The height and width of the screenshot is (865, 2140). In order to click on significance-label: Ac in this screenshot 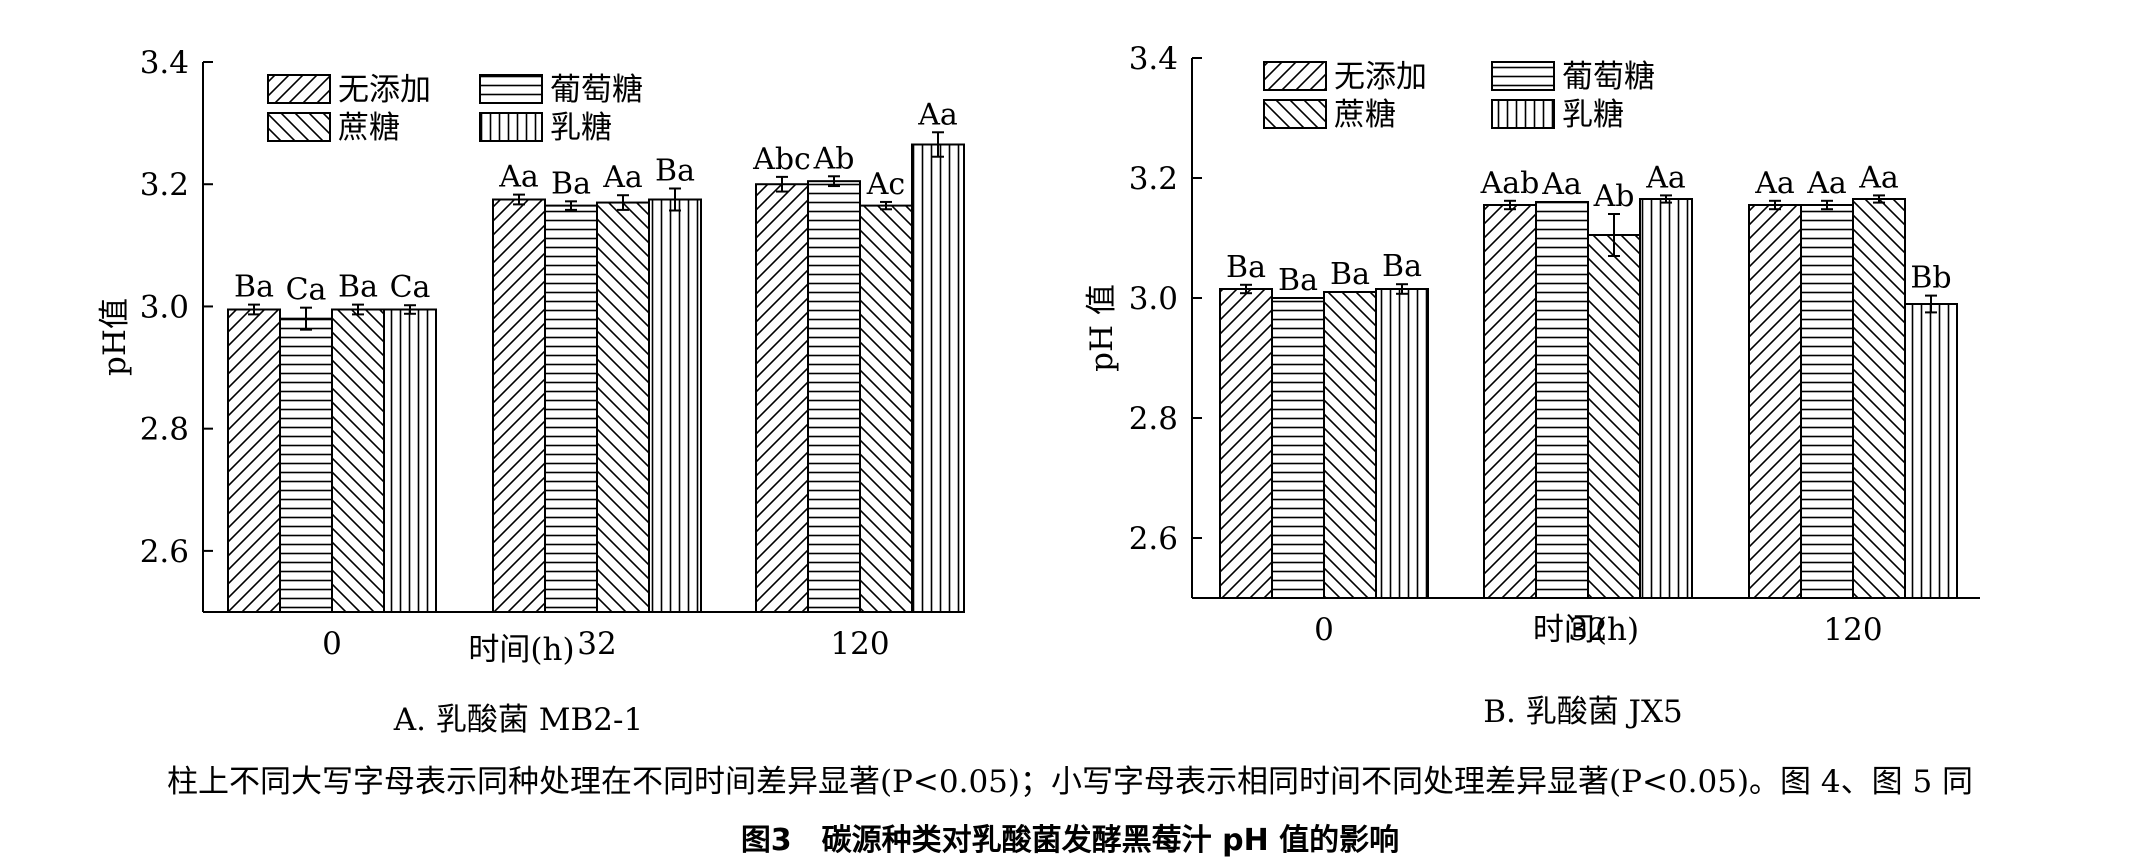, I will do `click(885, 184)`.